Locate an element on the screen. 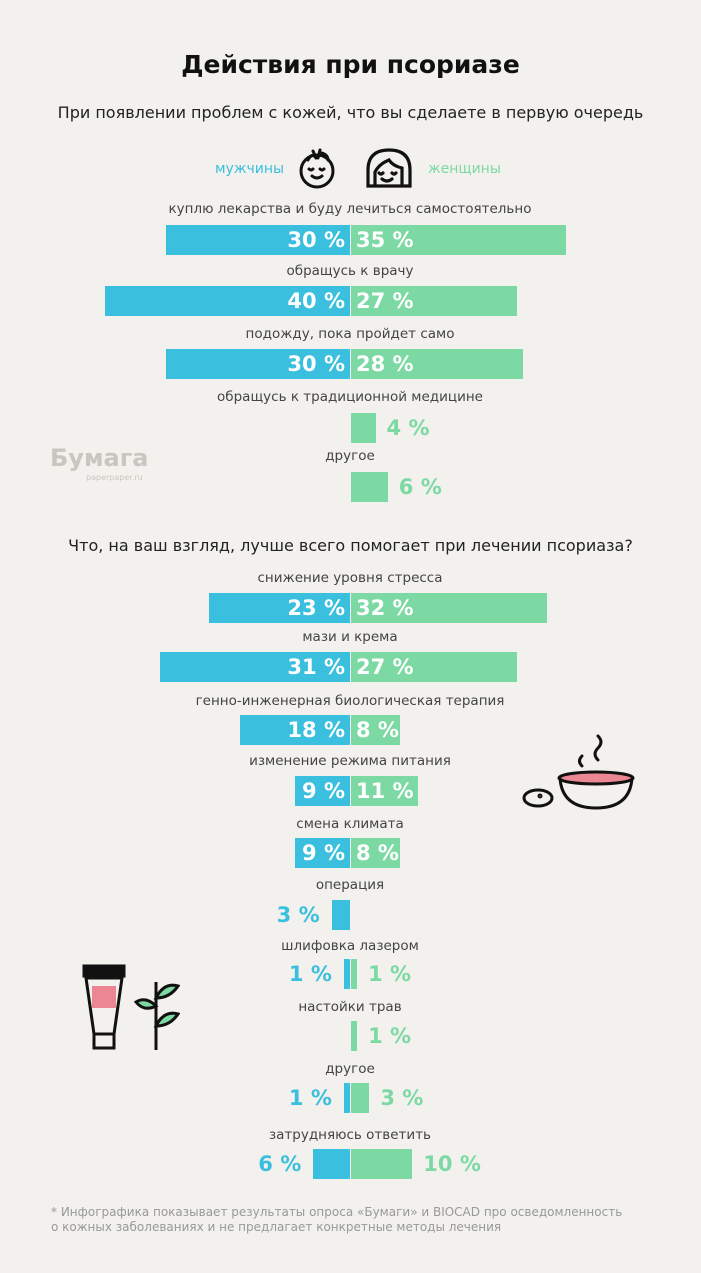 The width and height of the screenshot is (701, 1273). category-label: мази и крема is located at coordinates (350, 637).